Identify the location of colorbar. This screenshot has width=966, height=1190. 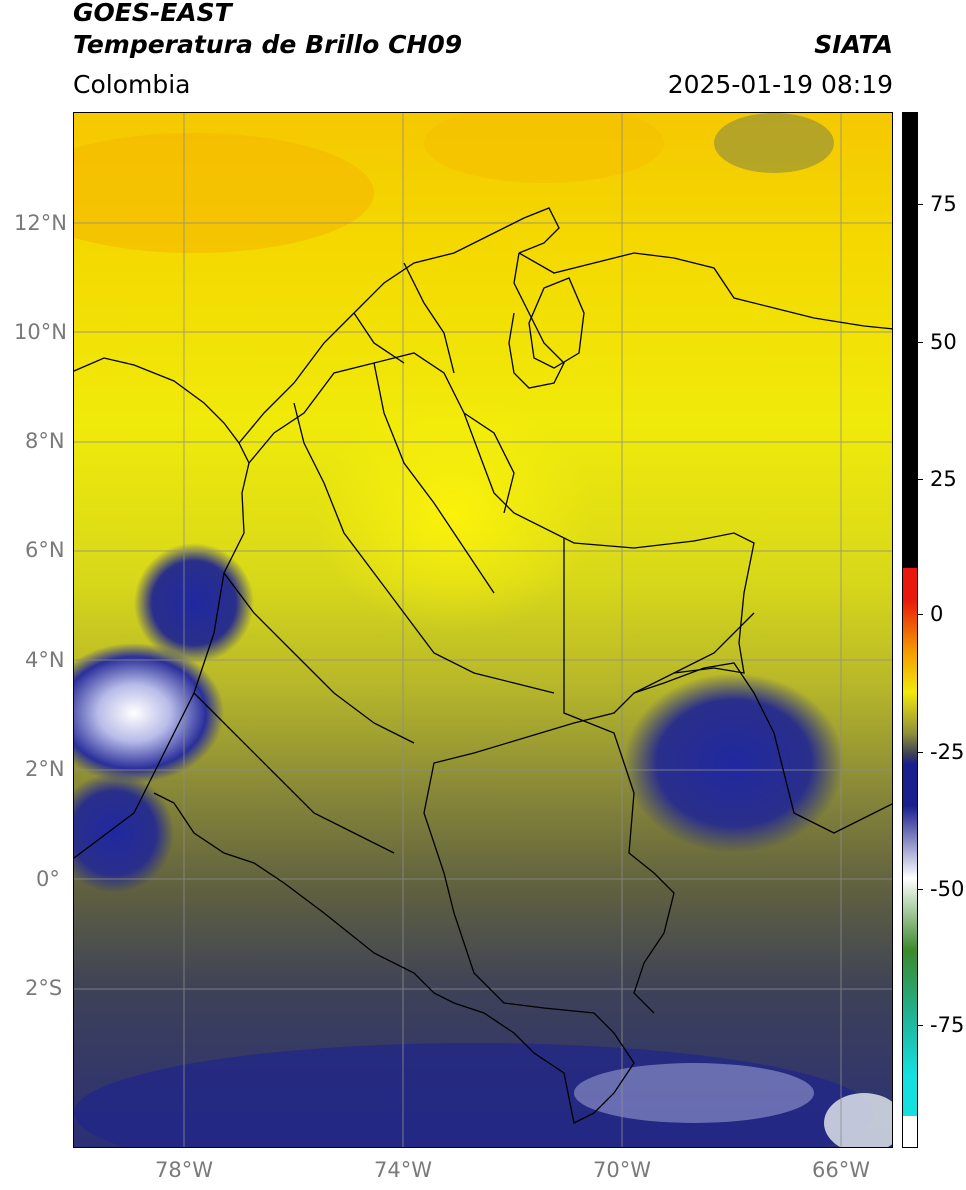
(910, 630).